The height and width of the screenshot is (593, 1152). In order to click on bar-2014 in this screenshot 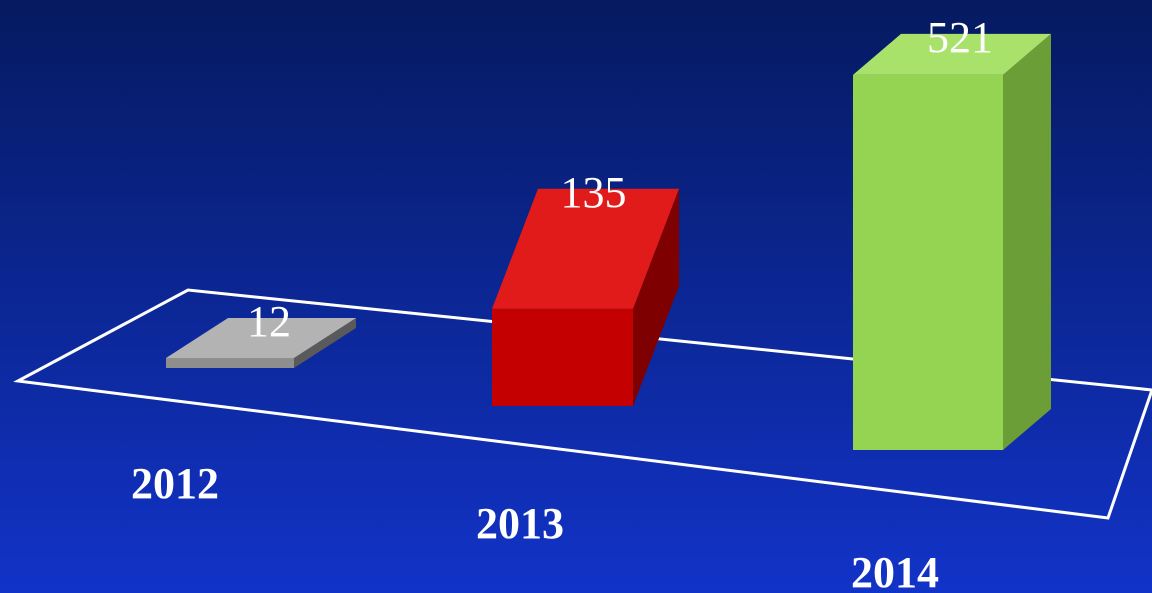, I will do `click(952, 241)`.